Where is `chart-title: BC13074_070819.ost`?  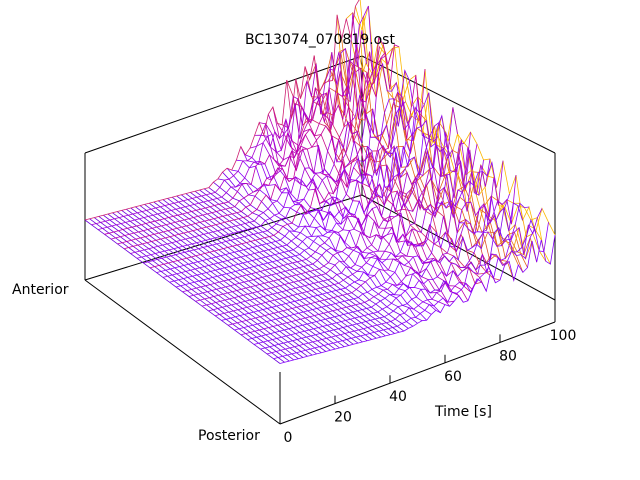 chart-title: BC13074_070819.ost is located at coordinates (320, 40).